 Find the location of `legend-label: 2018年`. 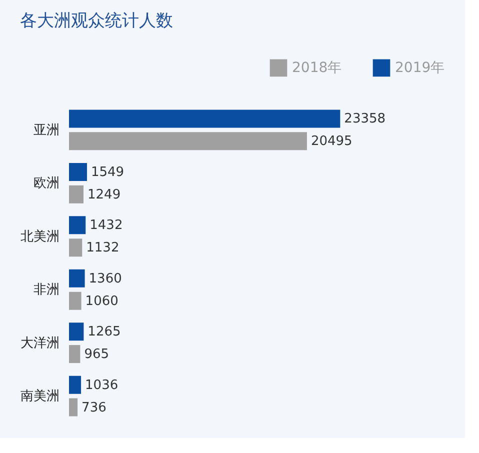

legend-label: 2018年 is located at coordinates (317, 68).